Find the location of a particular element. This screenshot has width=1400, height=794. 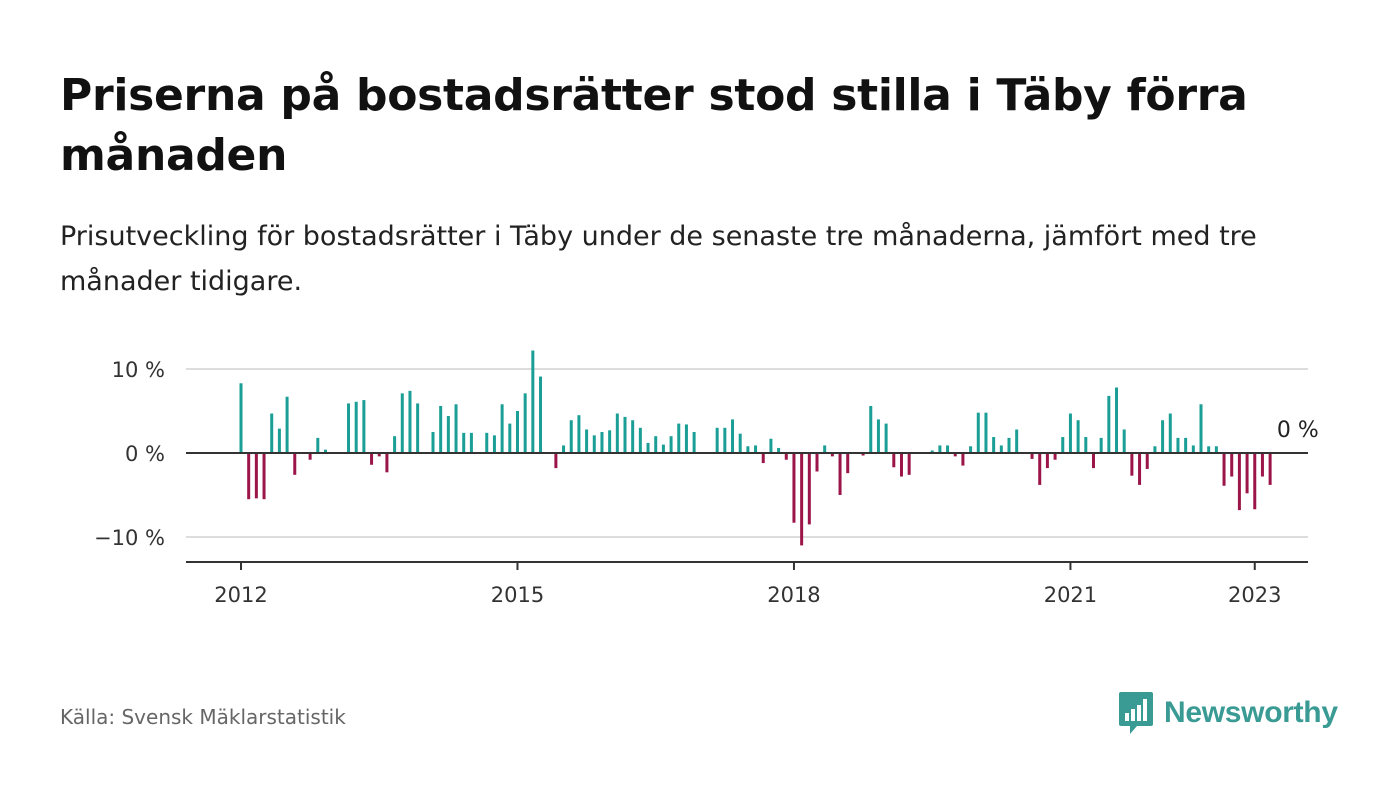

newsworthy-chat-bars-icon is located at coordinates (1136, 713).